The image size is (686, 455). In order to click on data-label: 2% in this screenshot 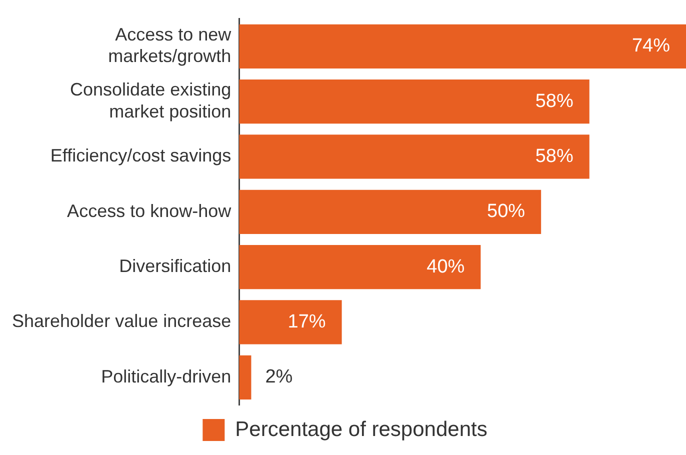, I will do `click(279, 377)`.